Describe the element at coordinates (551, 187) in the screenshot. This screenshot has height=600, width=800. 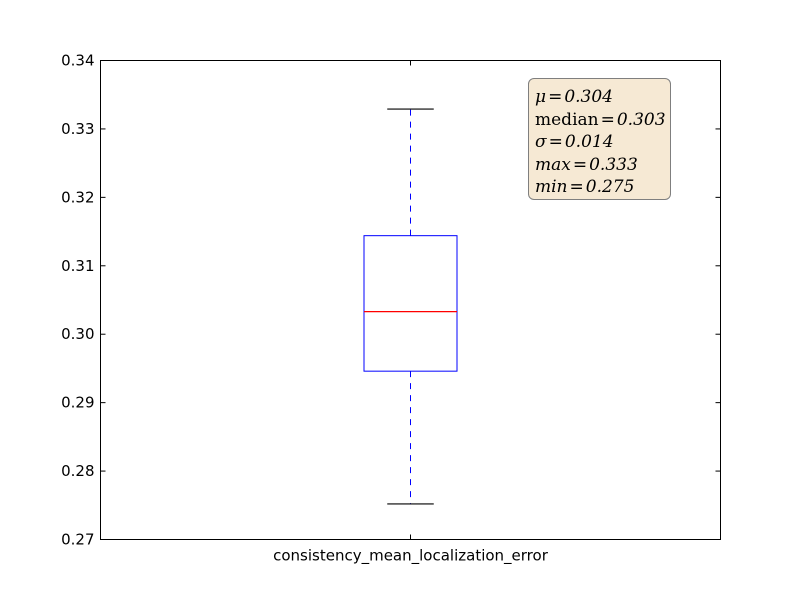
I see `stats-key: min` at that location.